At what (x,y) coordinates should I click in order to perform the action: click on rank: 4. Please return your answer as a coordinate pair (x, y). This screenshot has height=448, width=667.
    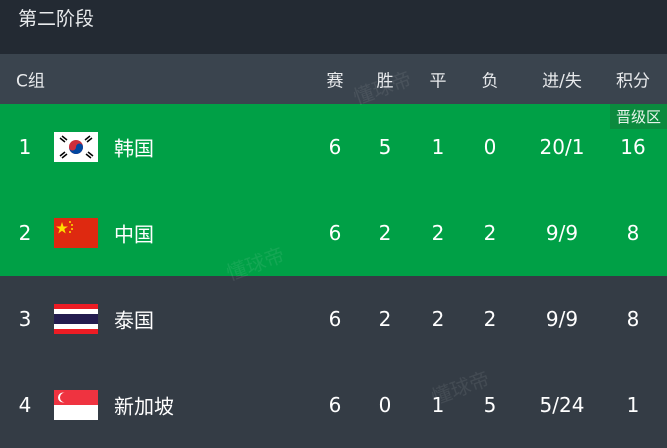
    Looking at the image, I should click on (25, 405).